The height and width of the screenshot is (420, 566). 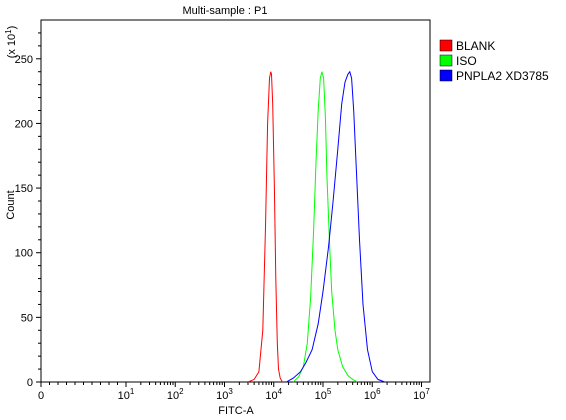 I want to click on x-tick-label: 10⁵, so click(x=323, y=394).